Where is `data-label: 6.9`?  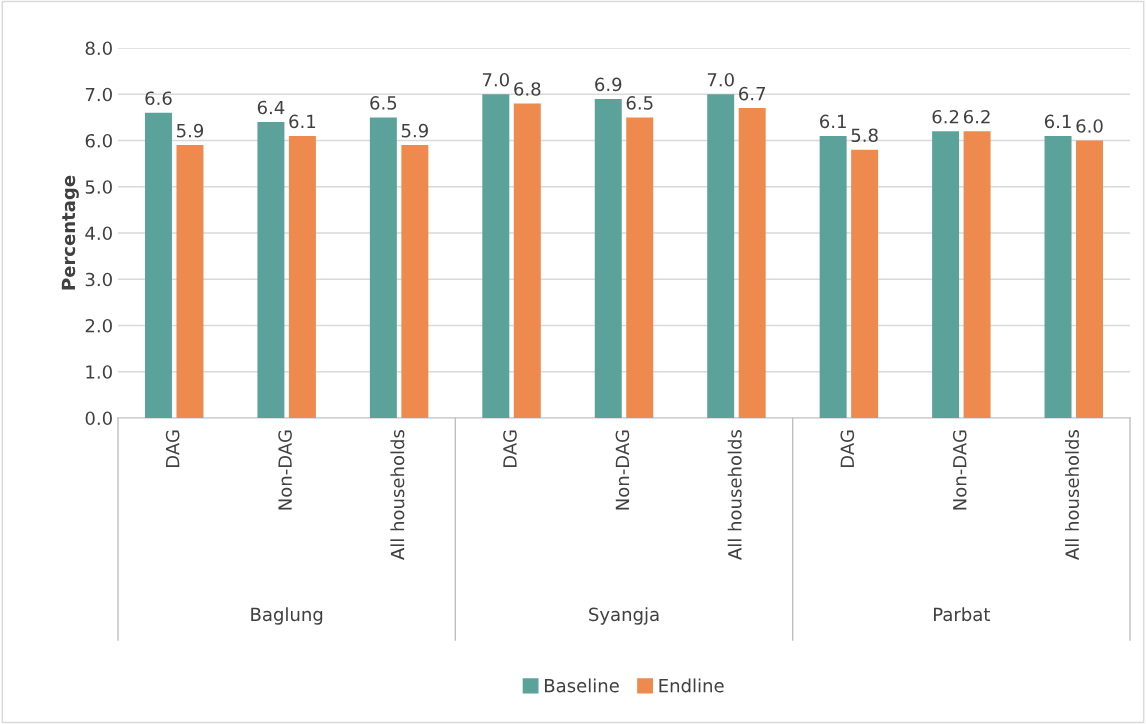 data-label: 6.9 is located at coordinates (608, 84).